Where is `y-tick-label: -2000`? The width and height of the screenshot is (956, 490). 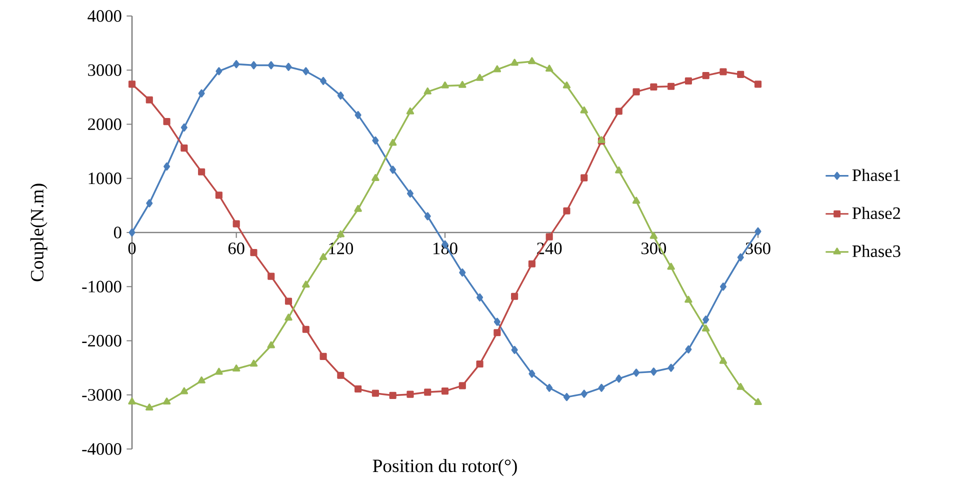 y-tick-label: -2000 is located at coordinates (102, 340).